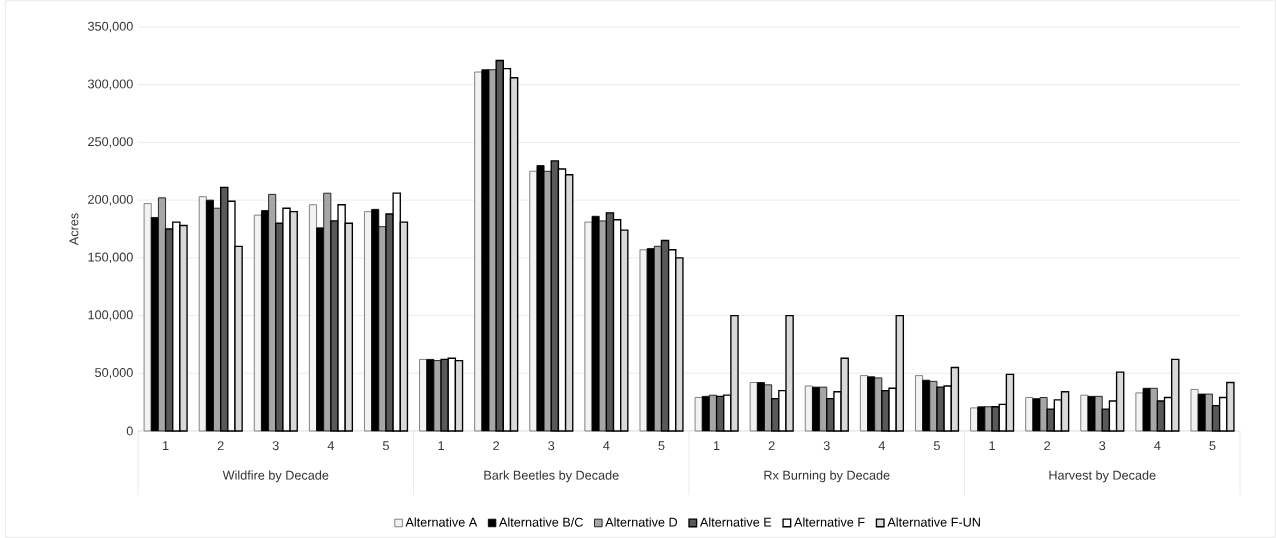  Describe the element at coordinates (933, 522) in the screenshot. I see `legend-label: Alternative F-UN` at that location.